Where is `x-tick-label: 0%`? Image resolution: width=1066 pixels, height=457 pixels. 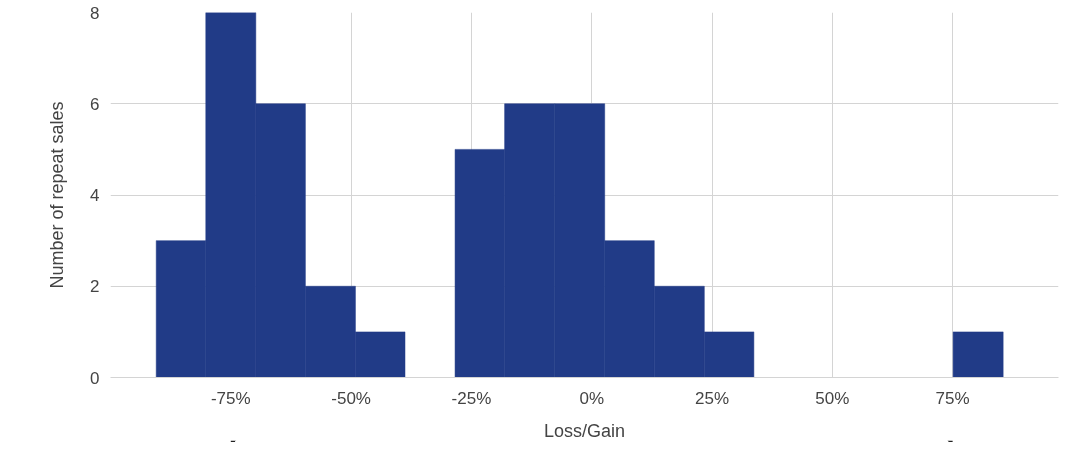
x-tick-label: 0% is located at coordinates (592, 398).